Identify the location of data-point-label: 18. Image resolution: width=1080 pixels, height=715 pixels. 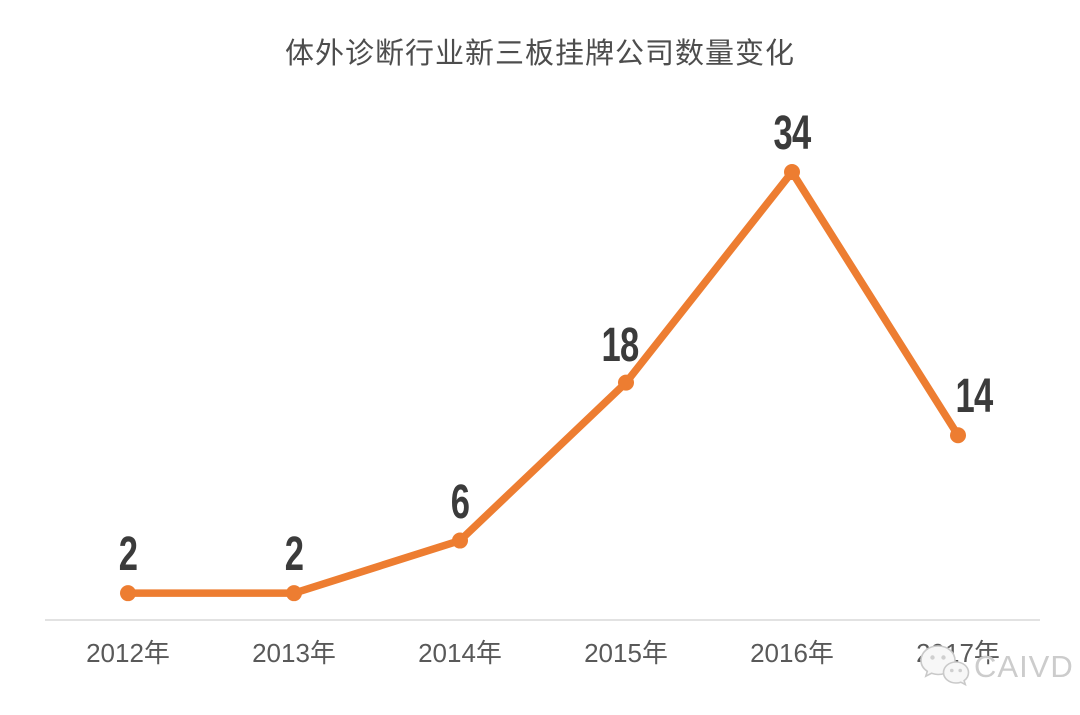
(620, 345).